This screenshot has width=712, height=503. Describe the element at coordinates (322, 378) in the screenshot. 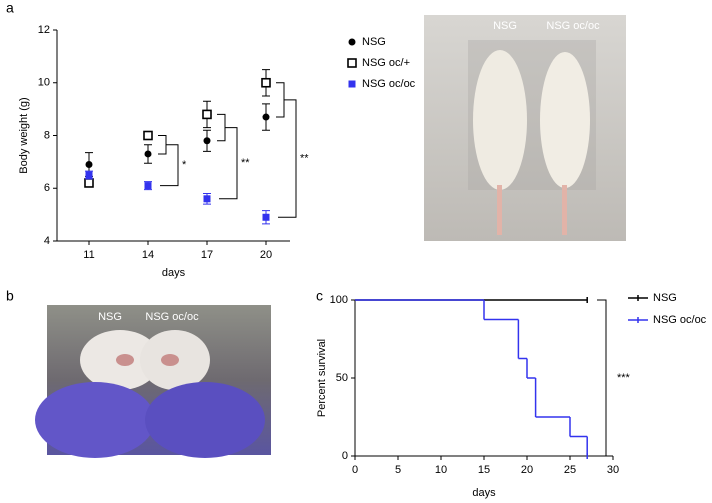

I see `y-axis-label: Percent survival` at that location.